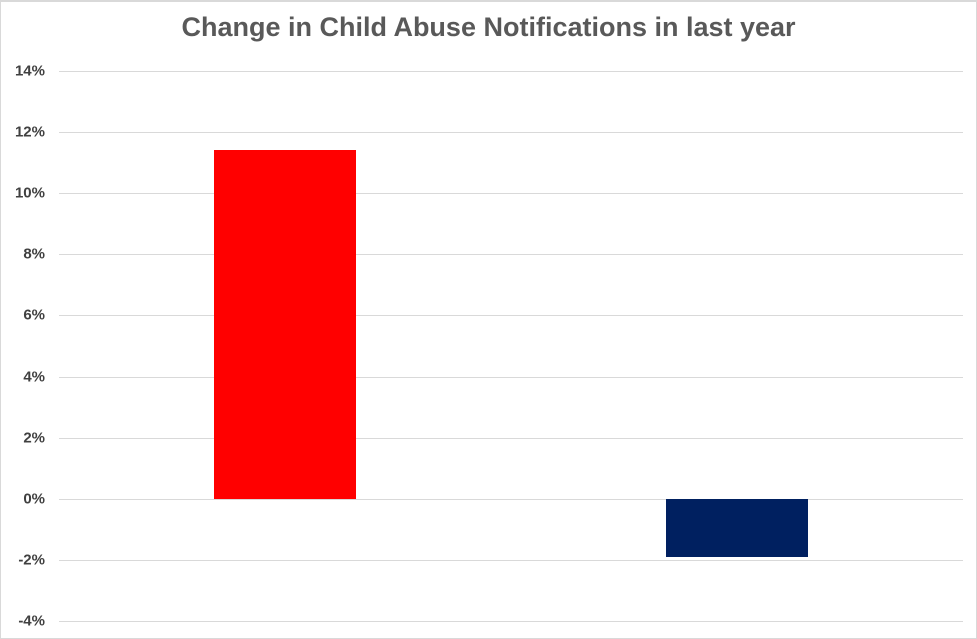 This screenshot has width=977, height=639. I want to click on gridline-8%, so click(511, 255).